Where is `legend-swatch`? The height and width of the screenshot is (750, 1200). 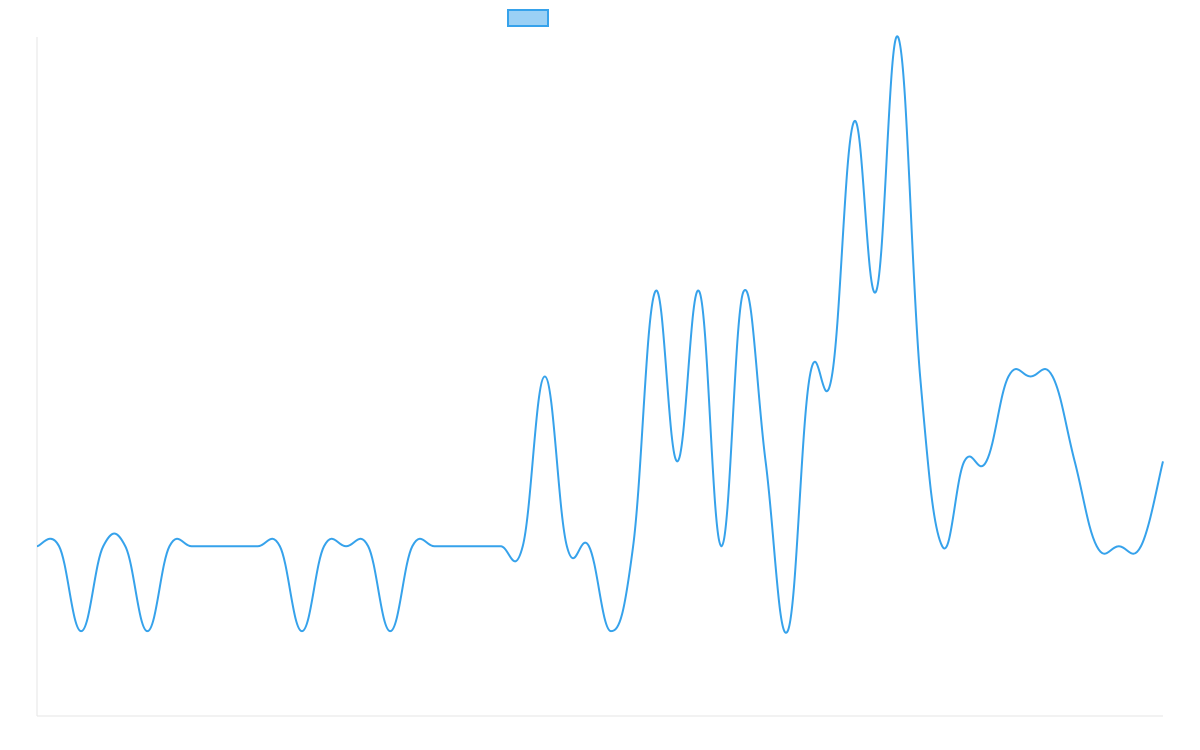 legend-swatch is located at coordinates (528, 18).